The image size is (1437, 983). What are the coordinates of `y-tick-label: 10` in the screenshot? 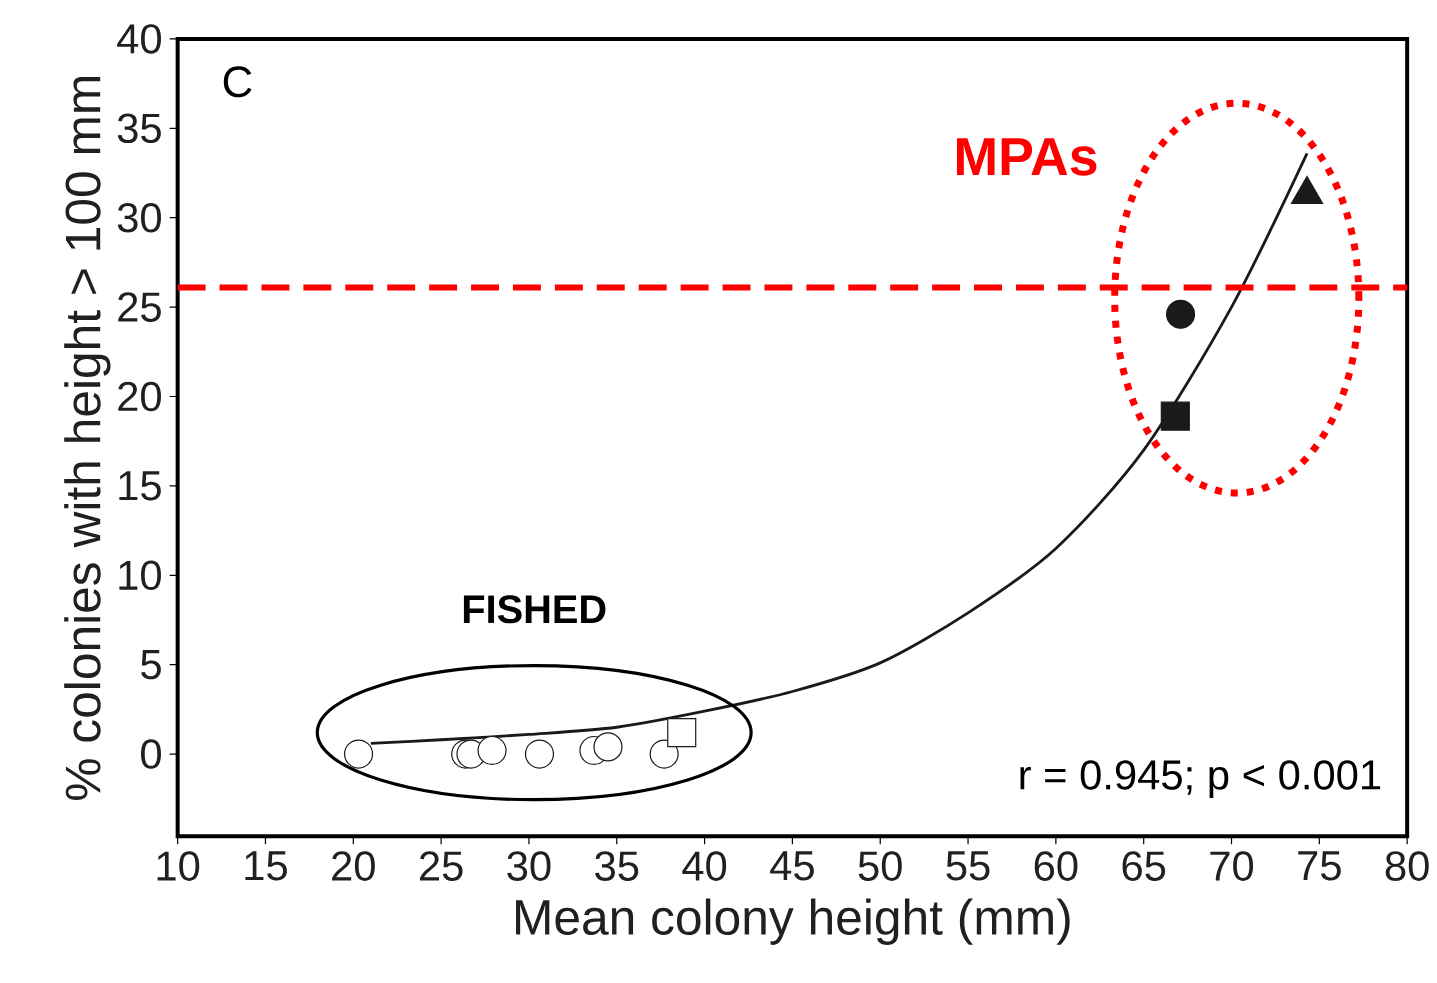 It's located at (140, 575).